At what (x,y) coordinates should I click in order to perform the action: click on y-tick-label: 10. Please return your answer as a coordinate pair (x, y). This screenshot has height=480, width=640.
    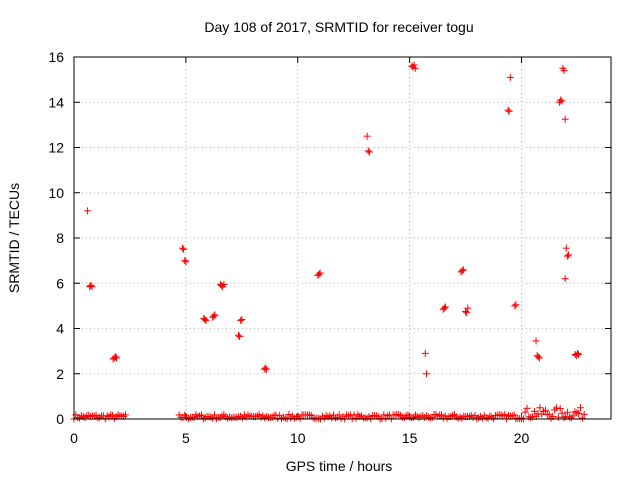
    Looking at the image, I should click on (56, 193).